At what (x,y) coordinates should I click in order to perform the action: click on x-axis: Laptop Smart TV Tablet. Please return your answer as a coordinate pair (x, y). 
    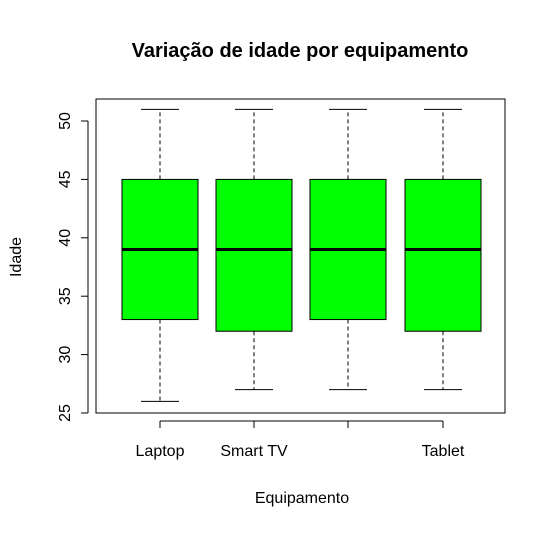
    Looking at the image, I should click on (300, 440).